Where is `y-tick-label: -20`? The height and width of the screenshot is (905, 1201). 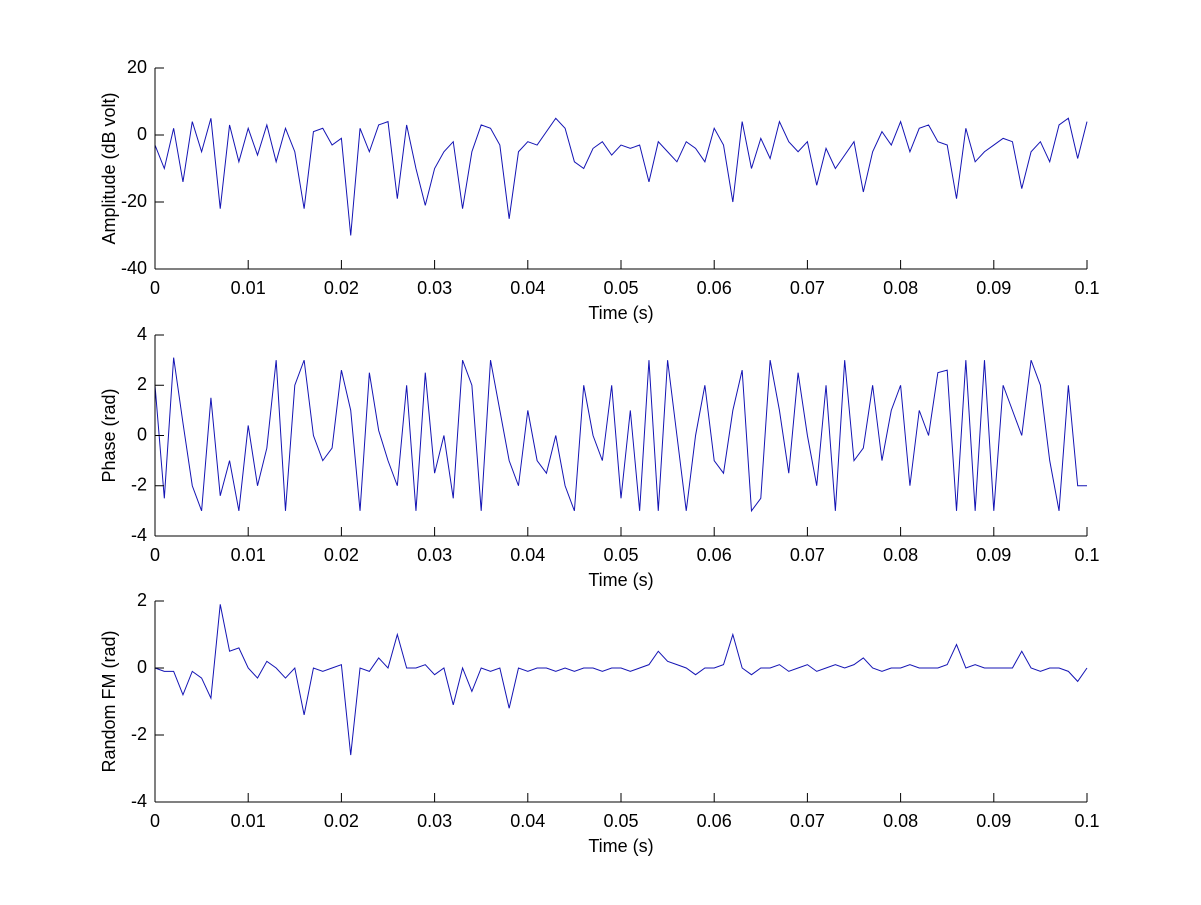 y-tick-label: -20 is located at coordinates (134, 201).